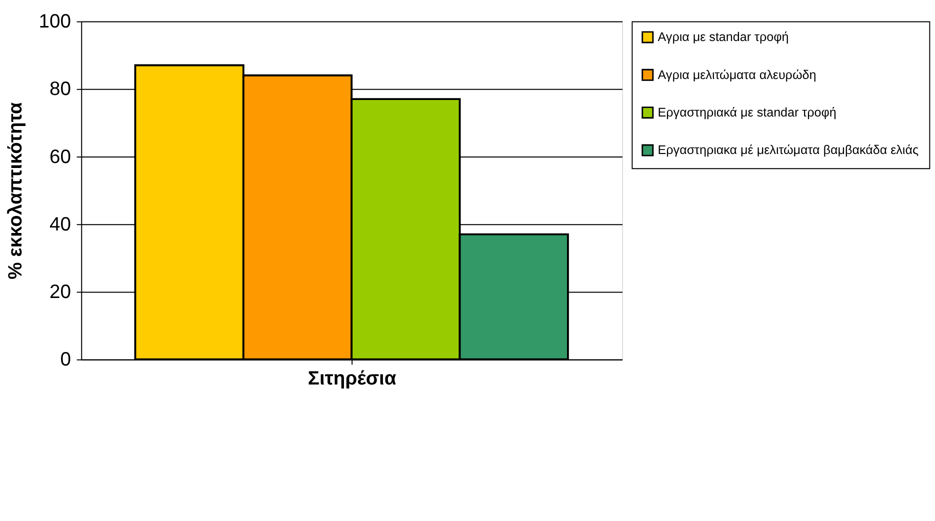 The image size is (935, 521). I want to click on legend-label: Εργαστηριακα μέ μελιτώματα βαμβακάδα ελιάς, so click(788, 150).